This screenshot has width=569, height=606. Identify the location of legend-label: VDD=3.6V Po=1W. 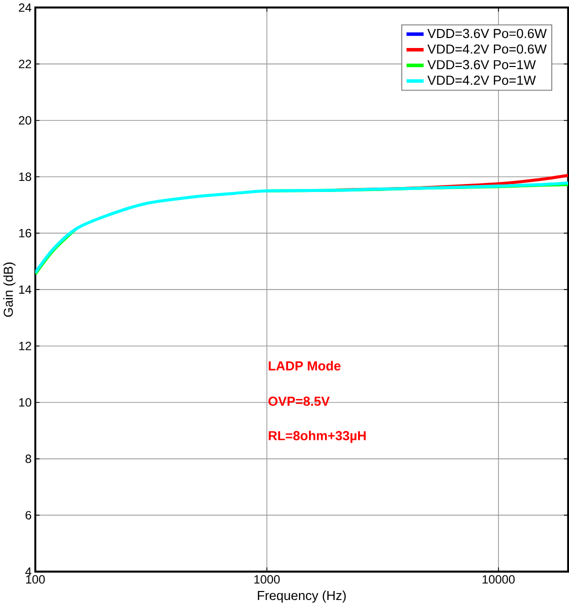
(481, 65).